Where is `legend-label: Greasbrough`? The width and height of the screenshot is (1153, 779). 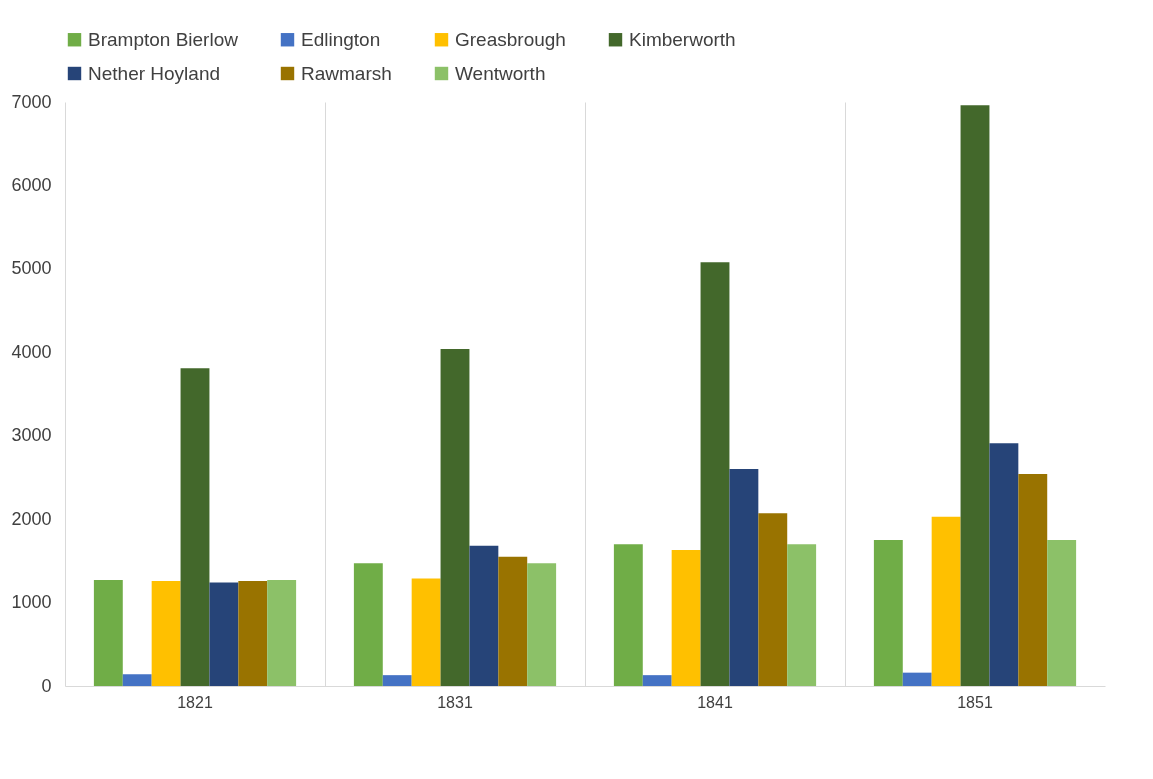
legend-label: Greasbrough is located at coordinates (510, 39).